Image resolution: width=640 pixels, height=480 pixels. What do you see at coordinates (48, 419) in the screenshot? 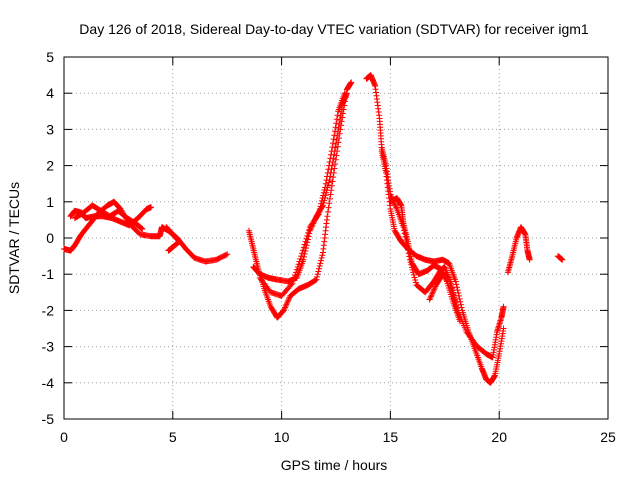
I see `y-tick-label: -5` at bounding box center [48, 419].